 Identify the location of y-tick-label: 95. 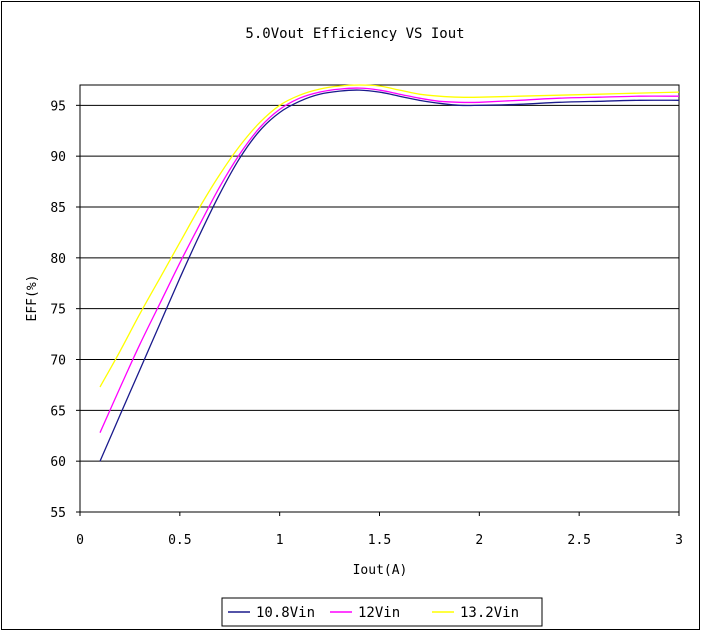
(58, 106).